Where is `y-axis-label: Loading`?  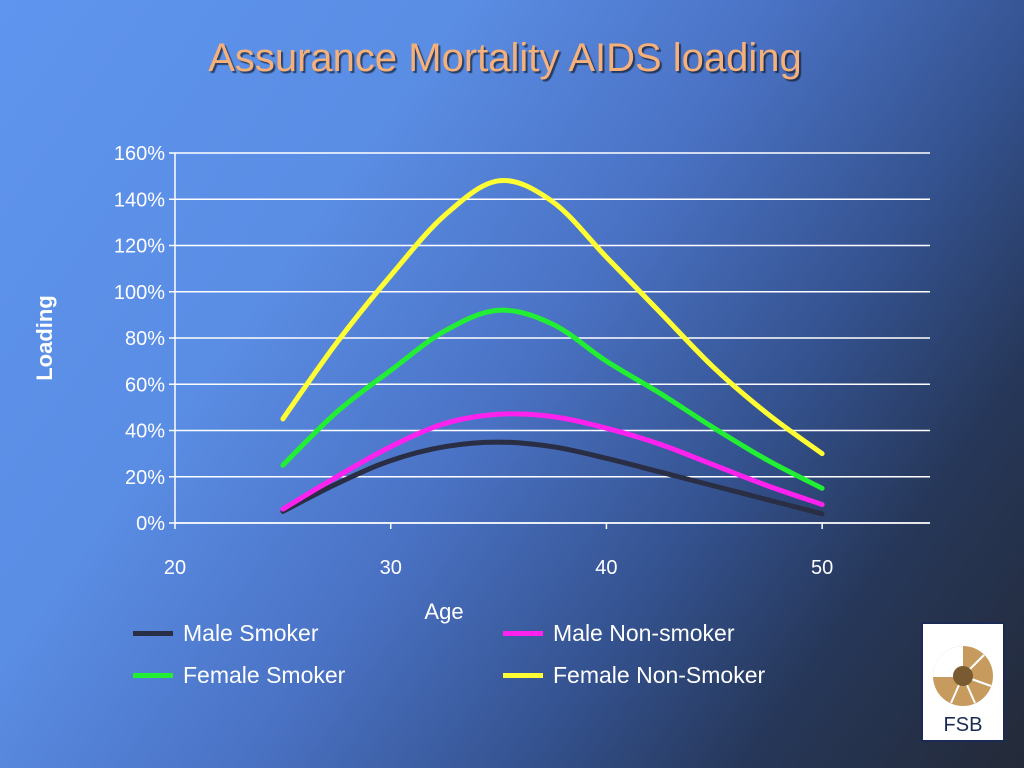 y-axis-label: Loading is located at coordinates (44, 338).